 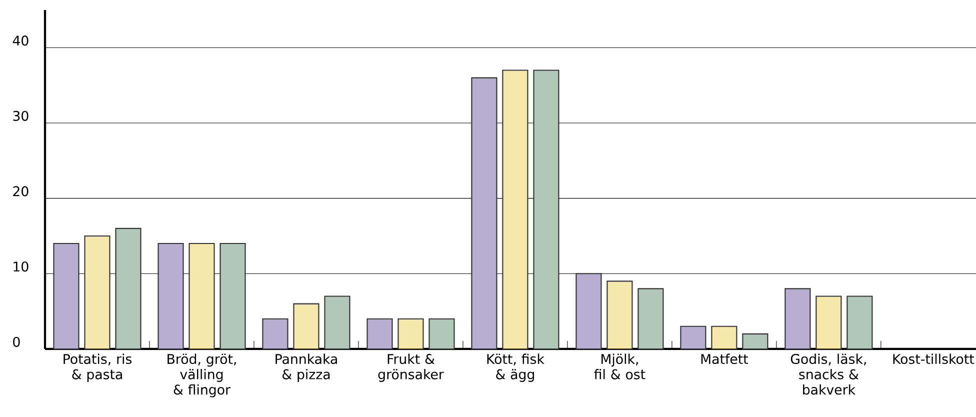 I want to click on x-tick-label: Kost-tillskott, so click(x=933, y=359).